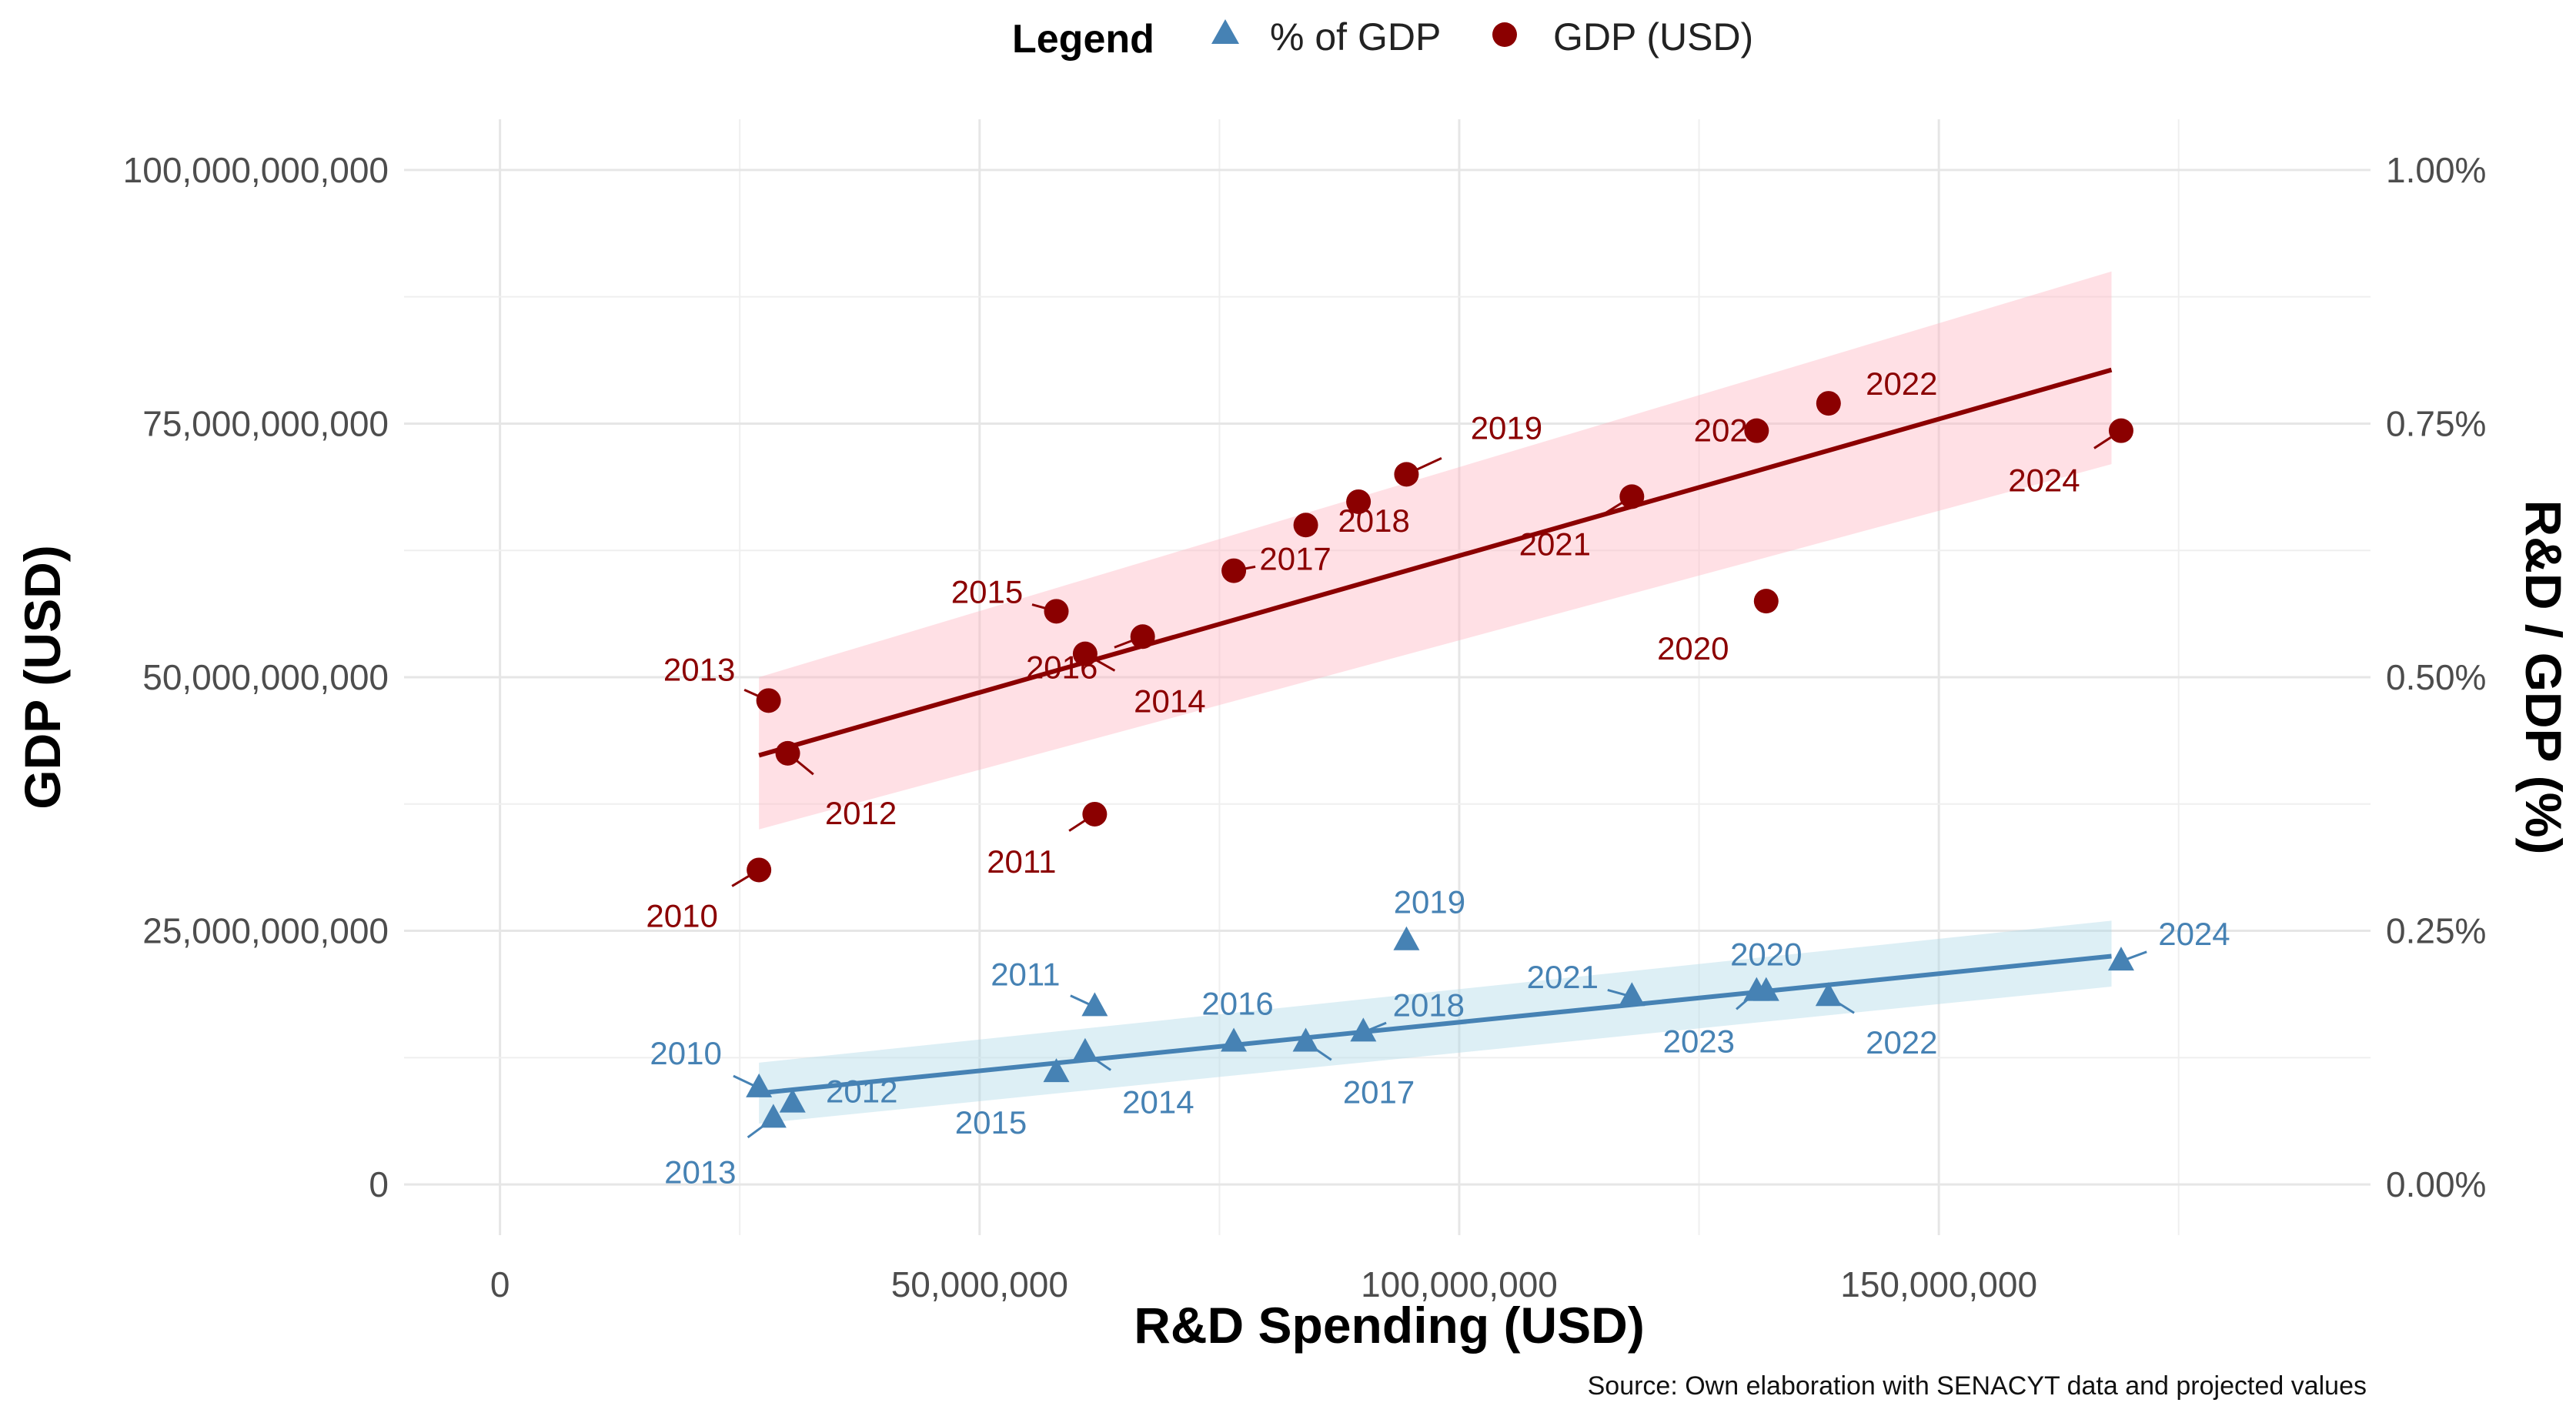 Image resolution: width=2576 pixels, height=1416 pixels. I want to click on y2-tick-label: 0.25%, so click(2436, 931).